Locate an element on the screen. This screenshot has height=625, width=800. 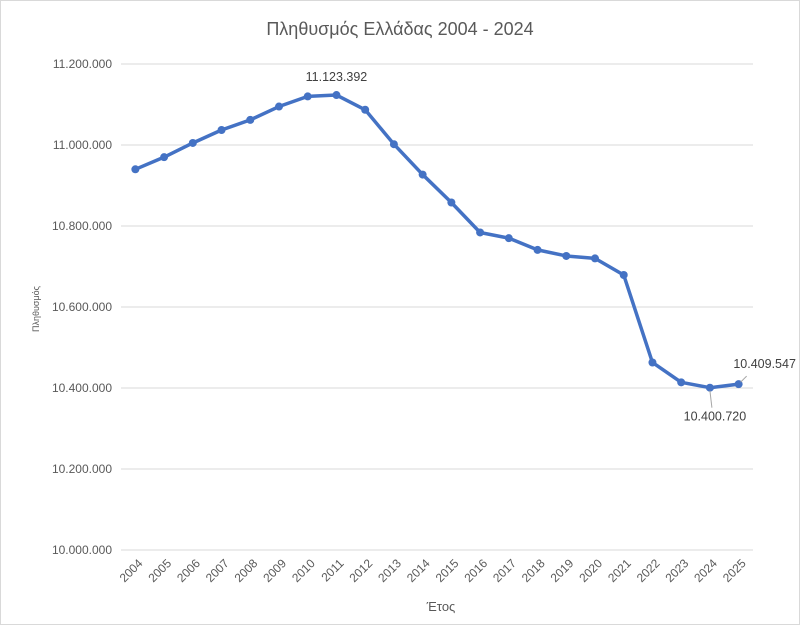
chart-title: Πληθυσμός Ελλάδας 2004 - 2024 is located at coordinates (399, 29).